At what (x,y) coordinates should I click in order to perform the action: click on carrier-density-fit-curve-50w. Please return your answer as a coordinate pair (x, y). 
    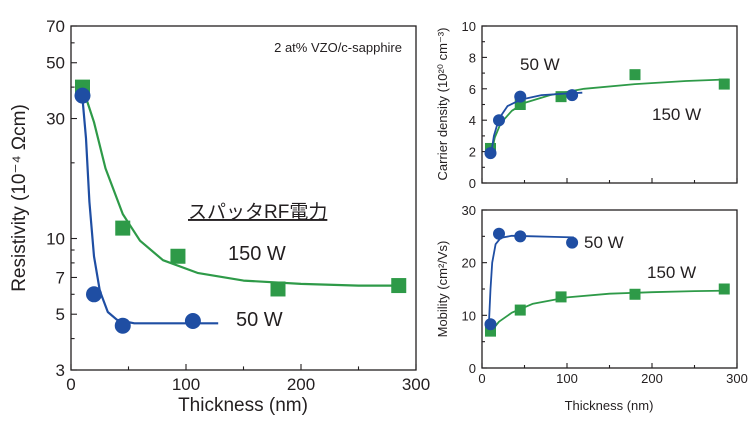
    Looking at the image, I should click on (536, 125).